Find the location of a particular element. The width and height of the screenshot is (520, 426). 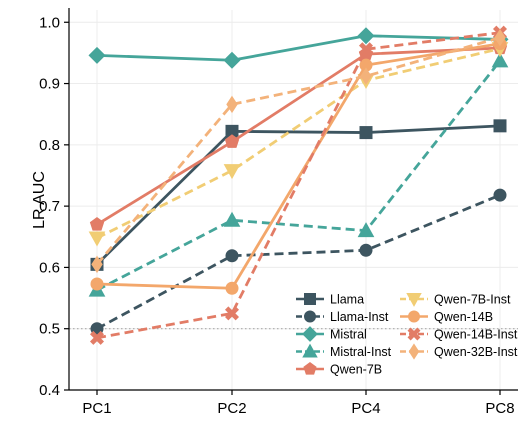

legend-entry-qwen-7b-inst: Qwen-7B-Inst is located at coordinates (455, 300).